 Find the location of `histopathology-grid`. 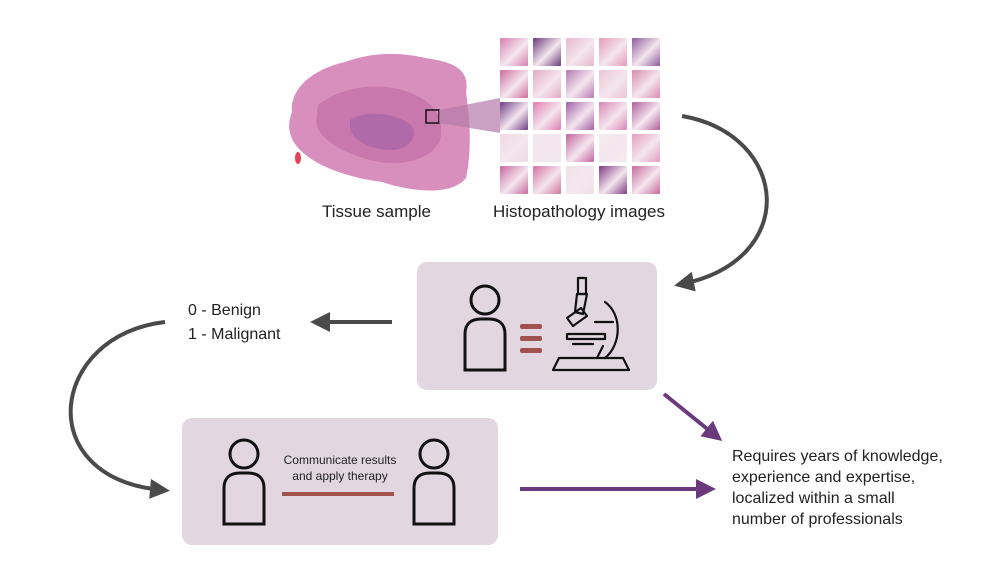

histopathology-grid is located at coordinates (581, 117).